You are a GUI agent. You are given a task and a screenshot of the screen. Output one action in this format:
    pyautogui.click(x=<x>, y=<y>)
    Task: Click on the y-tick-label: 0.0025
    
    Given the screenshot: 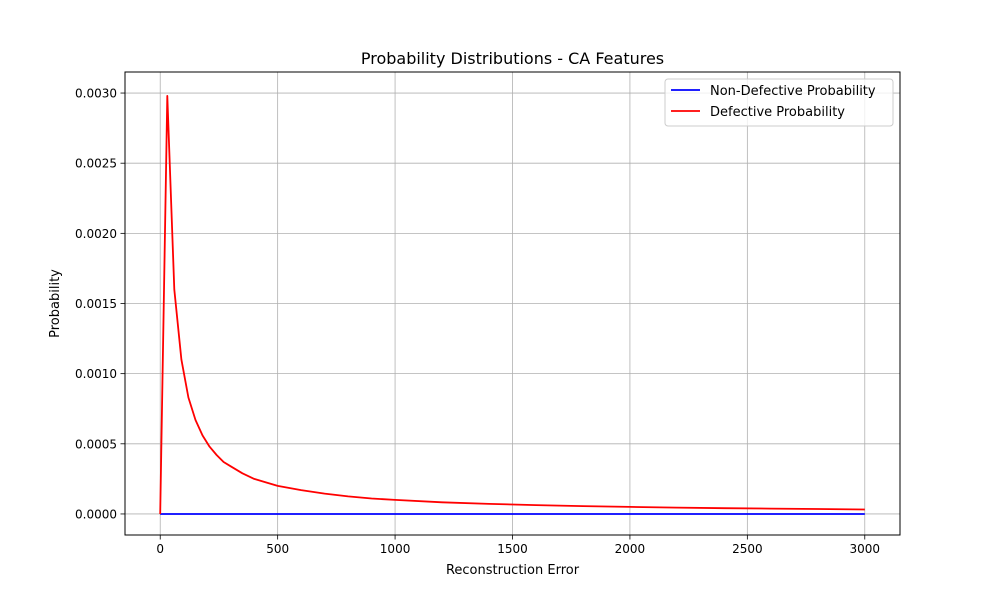 What is the action you would take?
    pyautogui.click(x=96, y=164)
    